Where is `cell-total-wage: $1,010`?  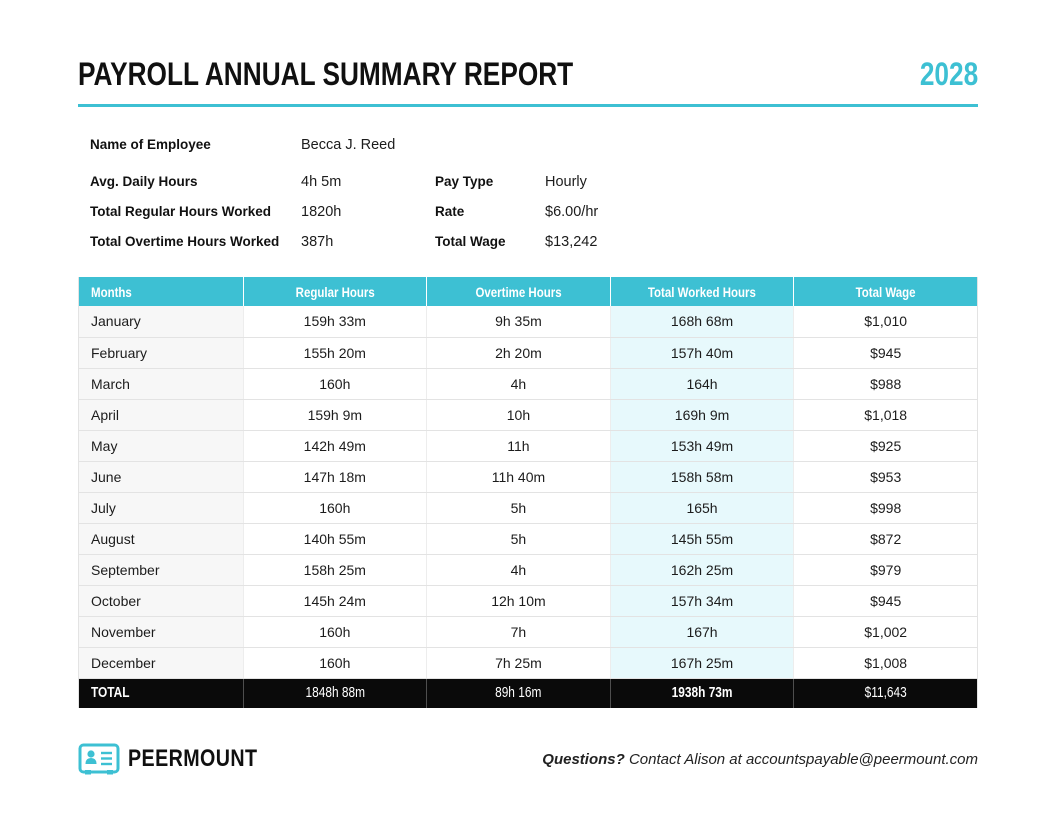
cell-total-wage: $1,010 is located at coordinates (885, 322).